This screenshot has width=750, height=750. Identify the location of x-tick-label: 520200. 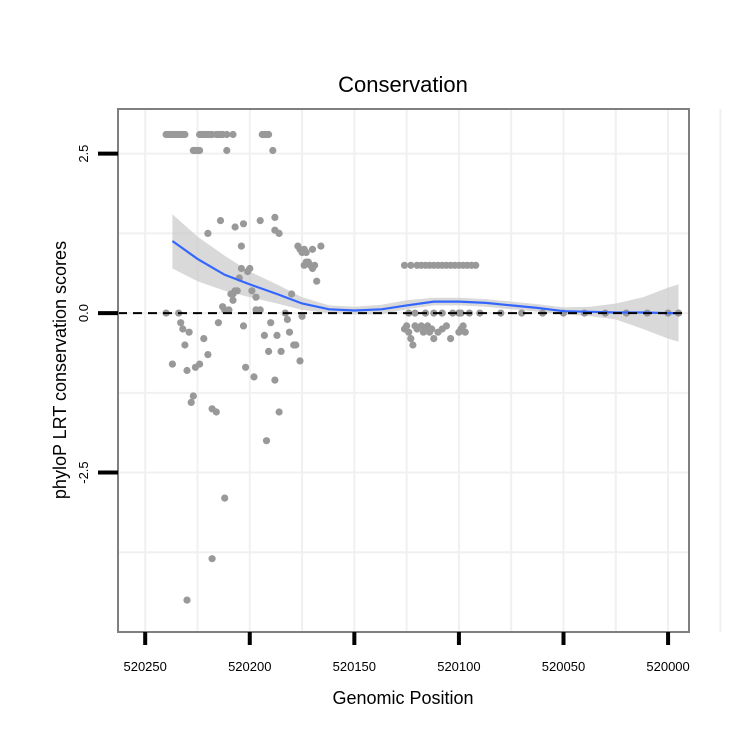
(249, 666).